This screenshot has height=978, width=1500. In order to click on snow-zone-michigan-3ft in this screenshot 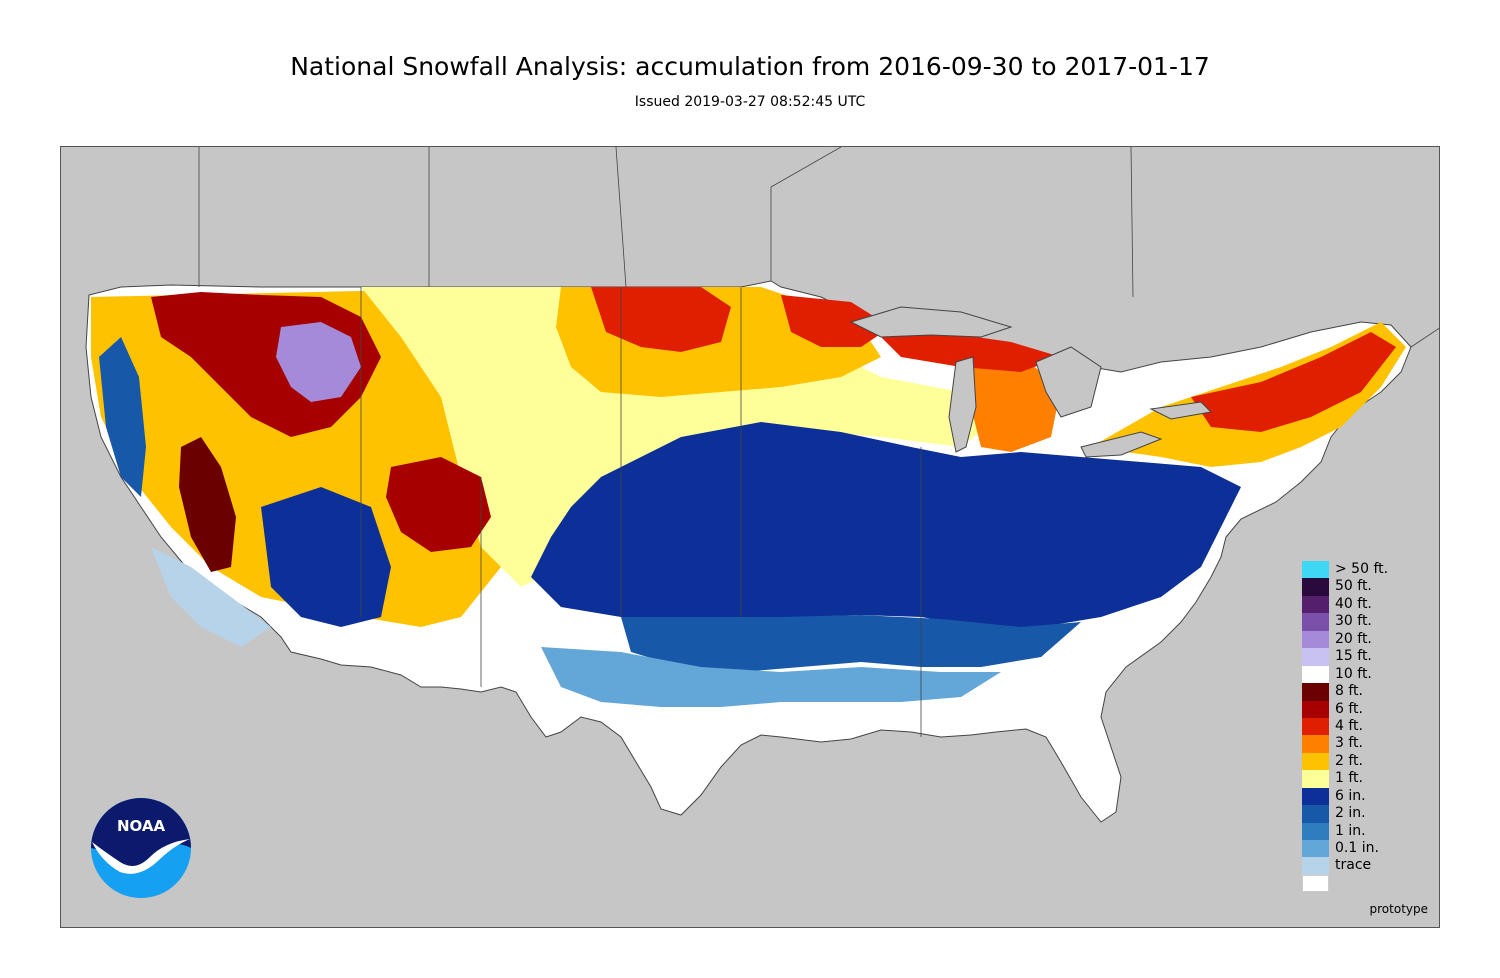, I will do `click(1011, 404)`.